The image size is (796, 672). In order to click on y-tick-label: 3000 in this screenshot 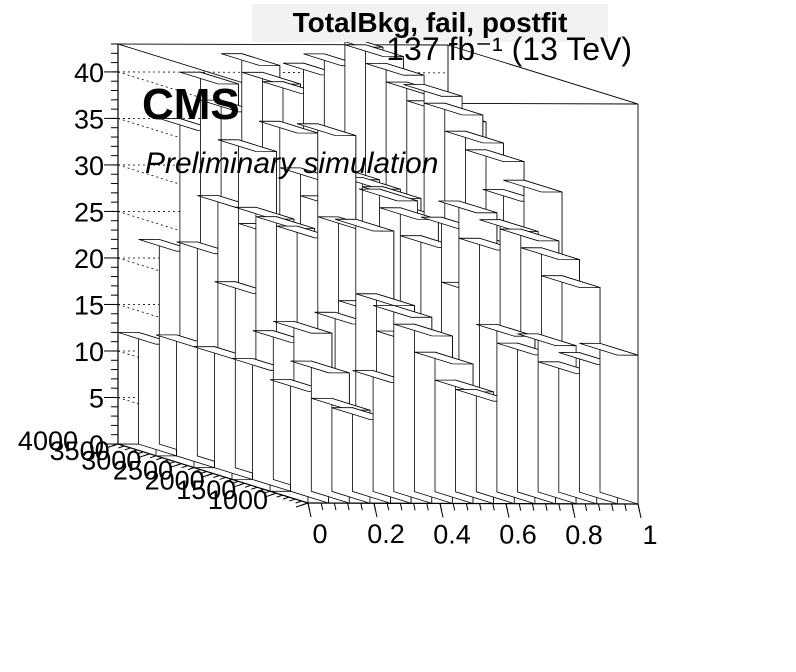, I will do `click(111, 461)`.